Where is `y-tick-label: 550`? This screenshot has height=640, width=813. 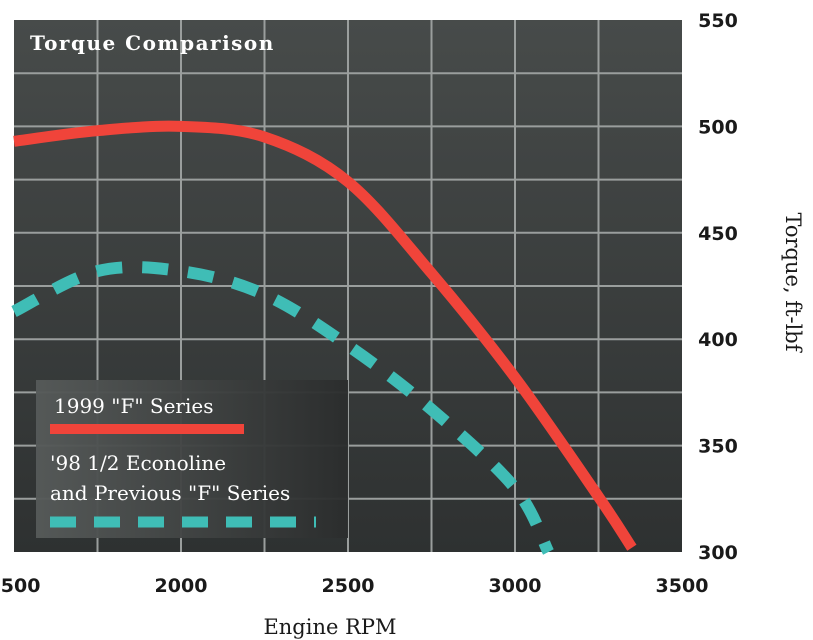
y-tick-label: 550 is located at coordinates (718, 21).